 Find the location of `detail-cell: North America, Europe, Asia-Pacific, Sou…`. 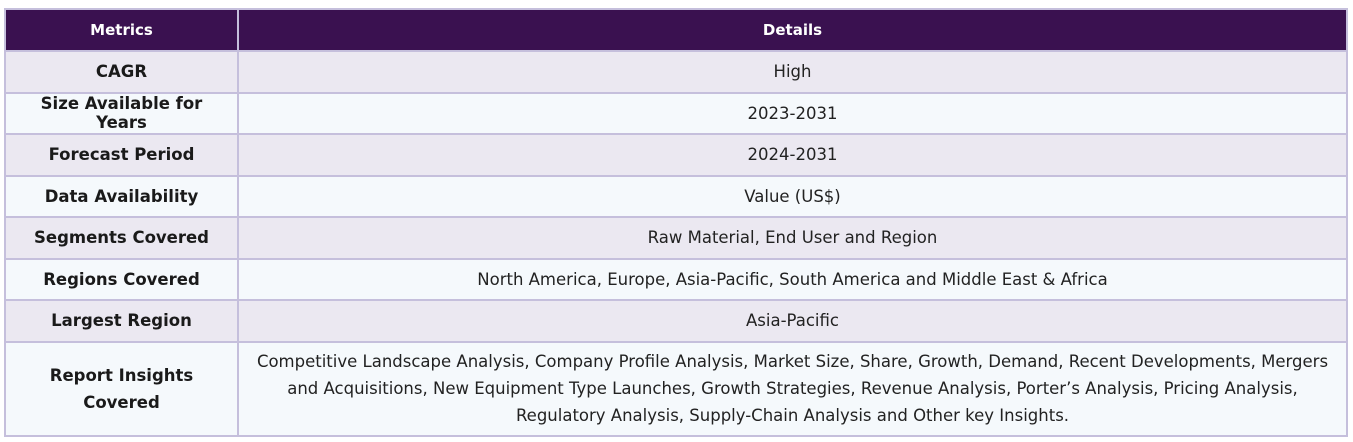

detail-cell: North America, Europe, Asia-Pacific, Sou… is located at coordinates (792, 279).